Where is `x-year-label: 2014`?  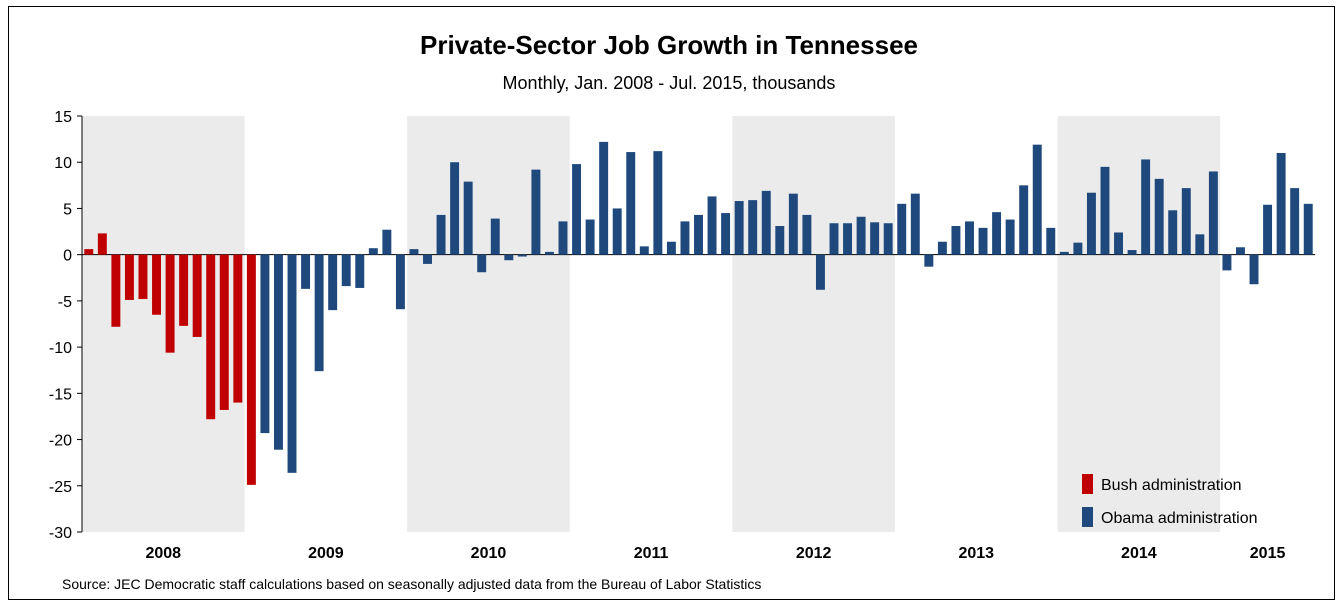 x-year-label: 2014 is located at coordinates (1139, 553).